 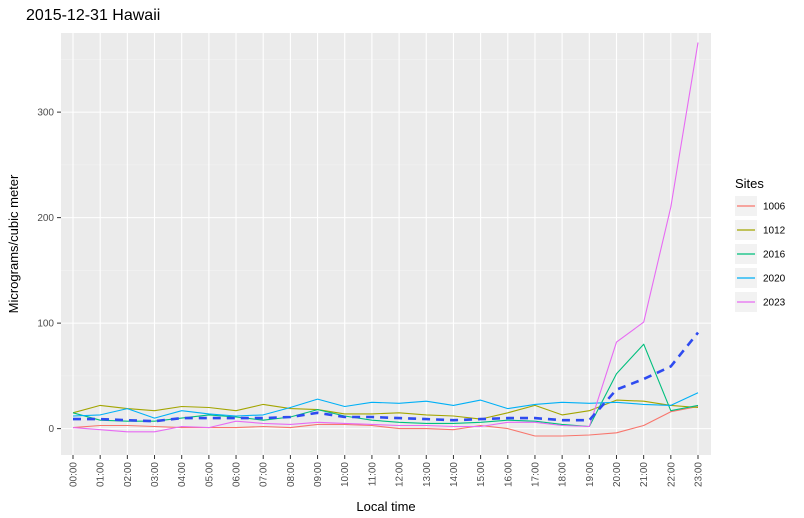 What do you see at coordinates (590, 474) in the screenshot?
I see `x-tick-label: 19:00` at bounding box center [590, 474].